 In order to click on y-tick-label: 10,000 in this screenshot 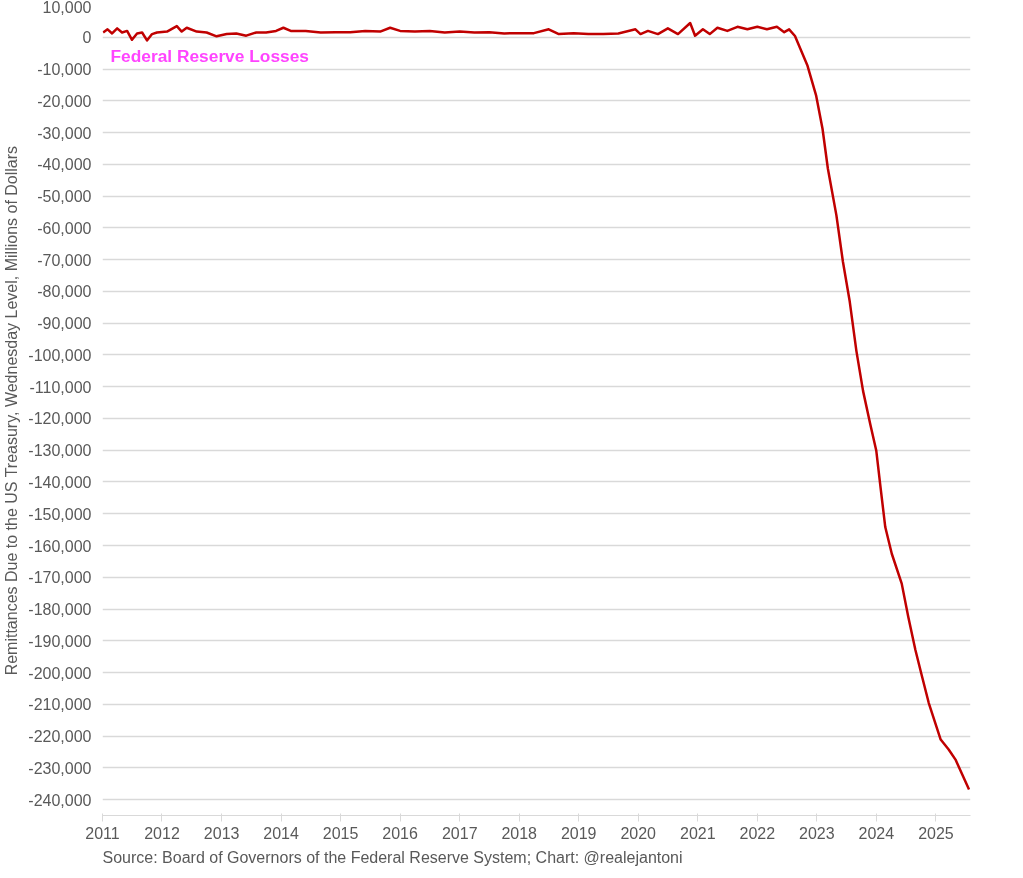, I will do `click(67, 8)`.